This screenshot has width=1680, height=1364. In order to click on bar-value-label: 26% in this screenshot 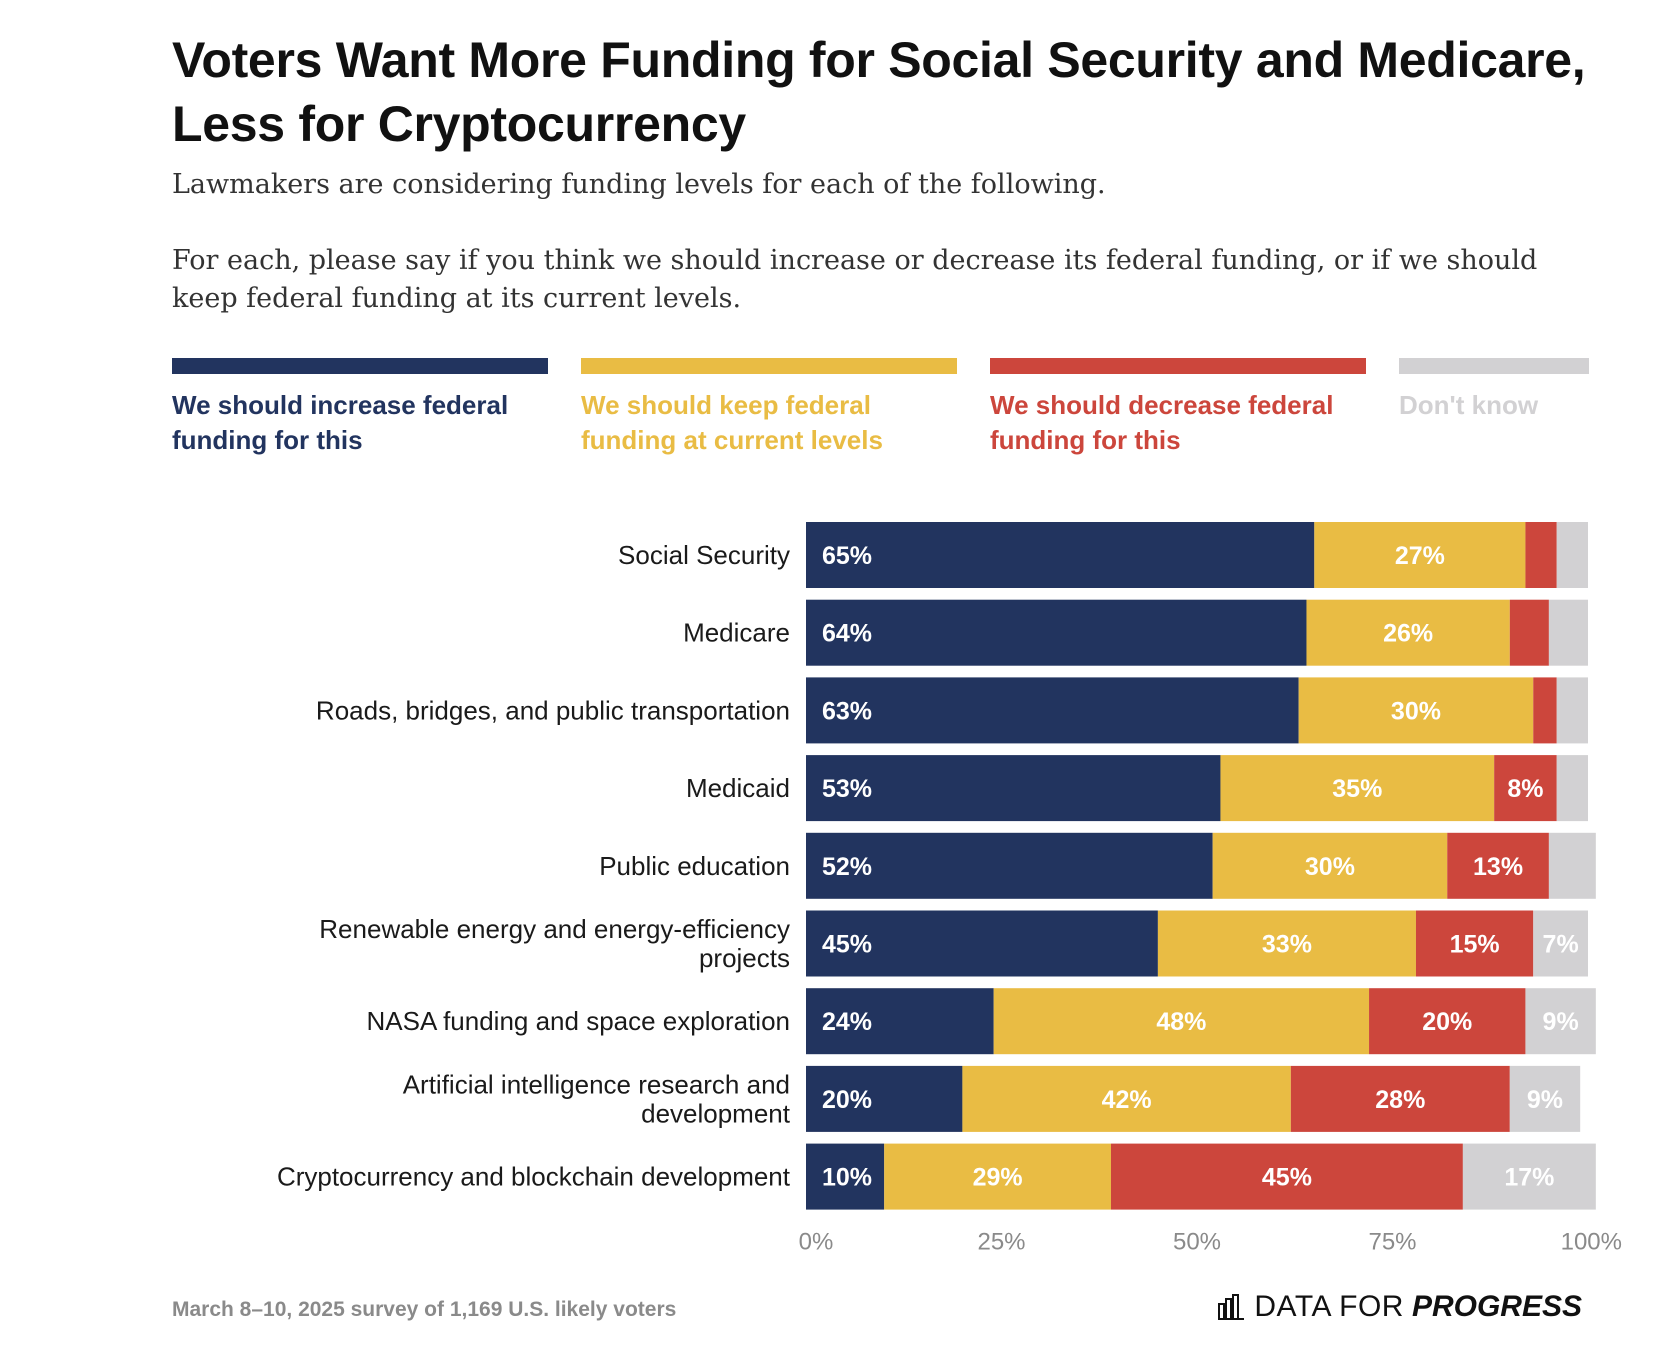, I will do `click(1408, 634)`.